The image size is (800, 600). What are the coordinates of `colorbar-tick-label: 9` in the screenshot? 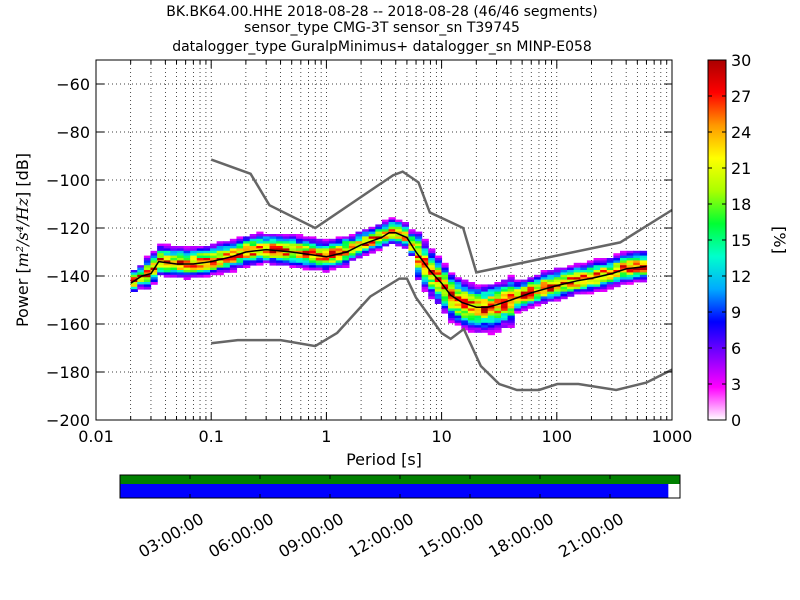 It's located at (736, 312).